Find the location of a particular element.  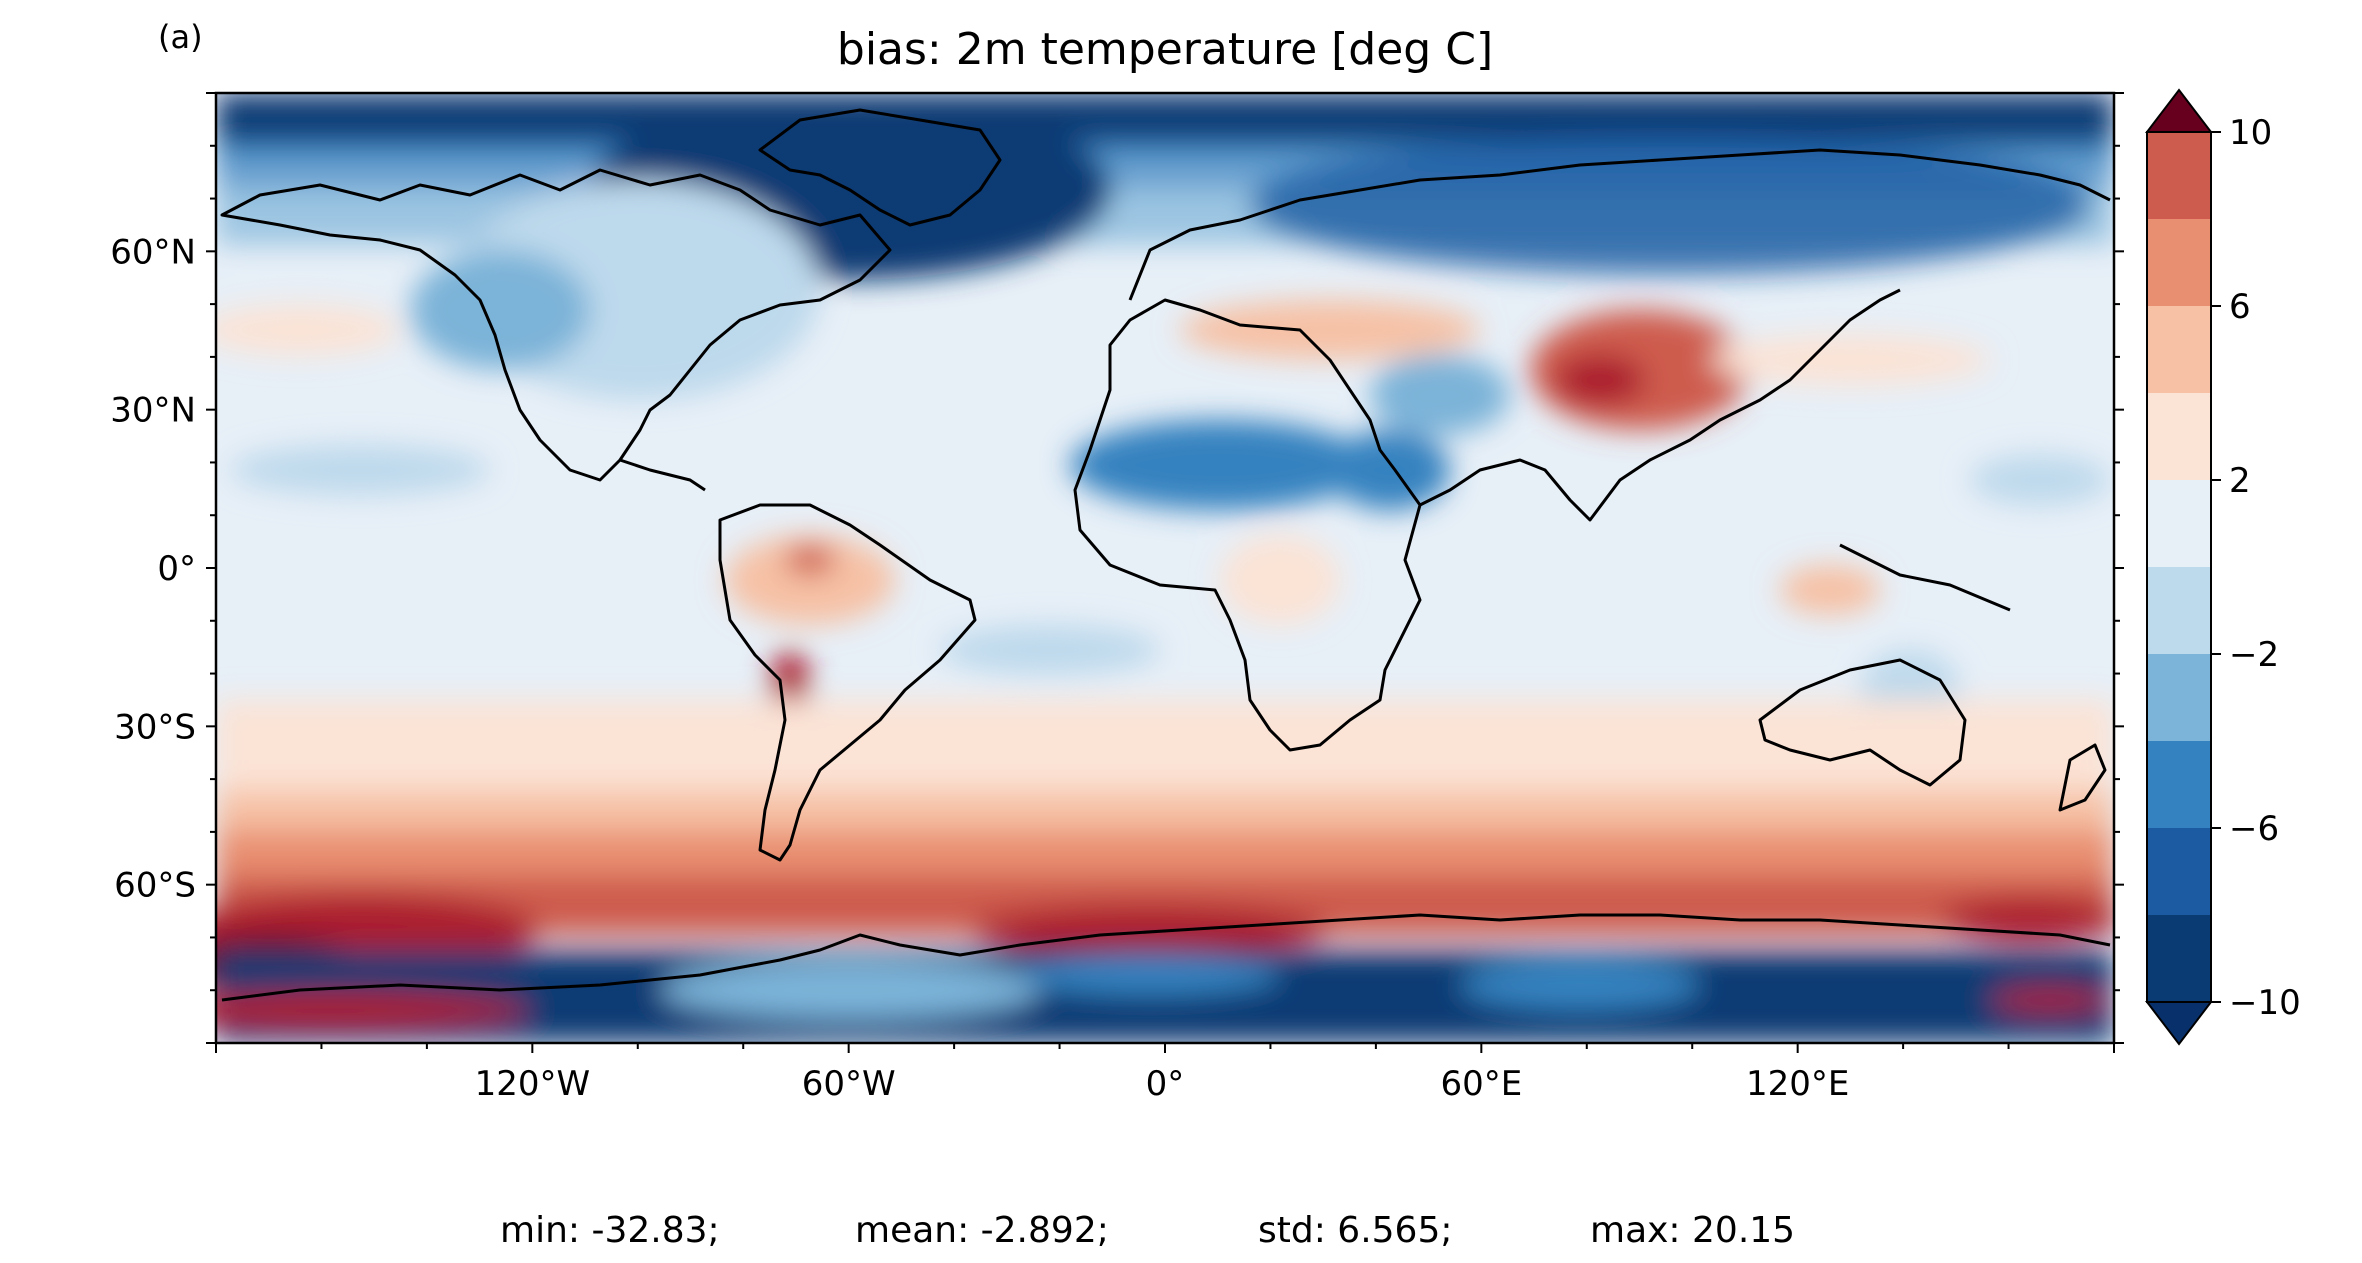

colorbar-tick-labels: 10 6 2 −2 −6 −10 is located at coordinates (2256, 568).